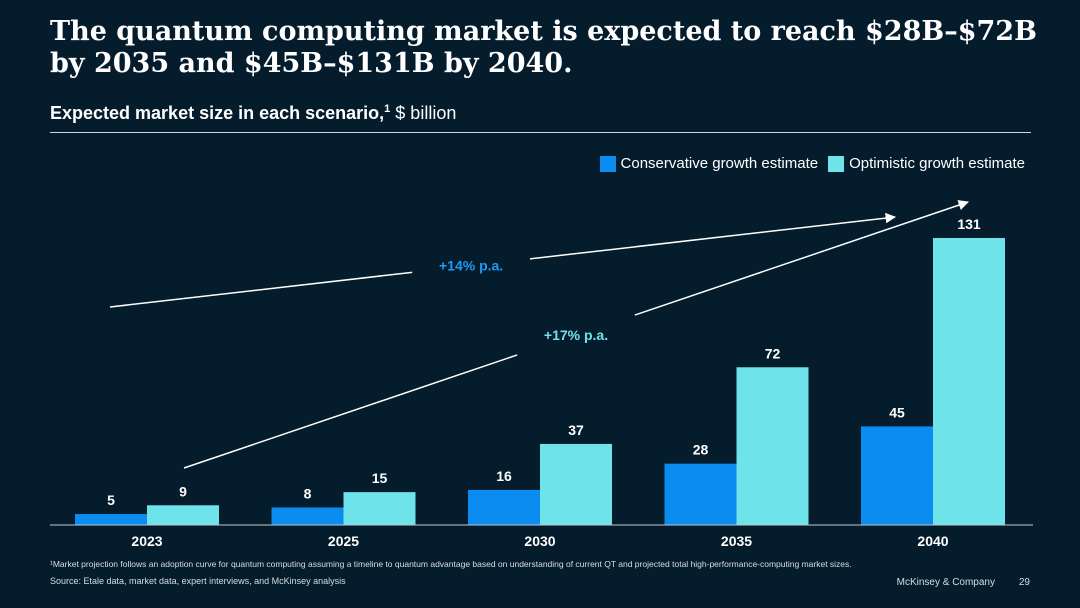 The height and width of the screenshot is (608, 1080). Describe the element at coordinates (379, 508) in the screenshot. I see `bar-optimistic-2025` at that location.